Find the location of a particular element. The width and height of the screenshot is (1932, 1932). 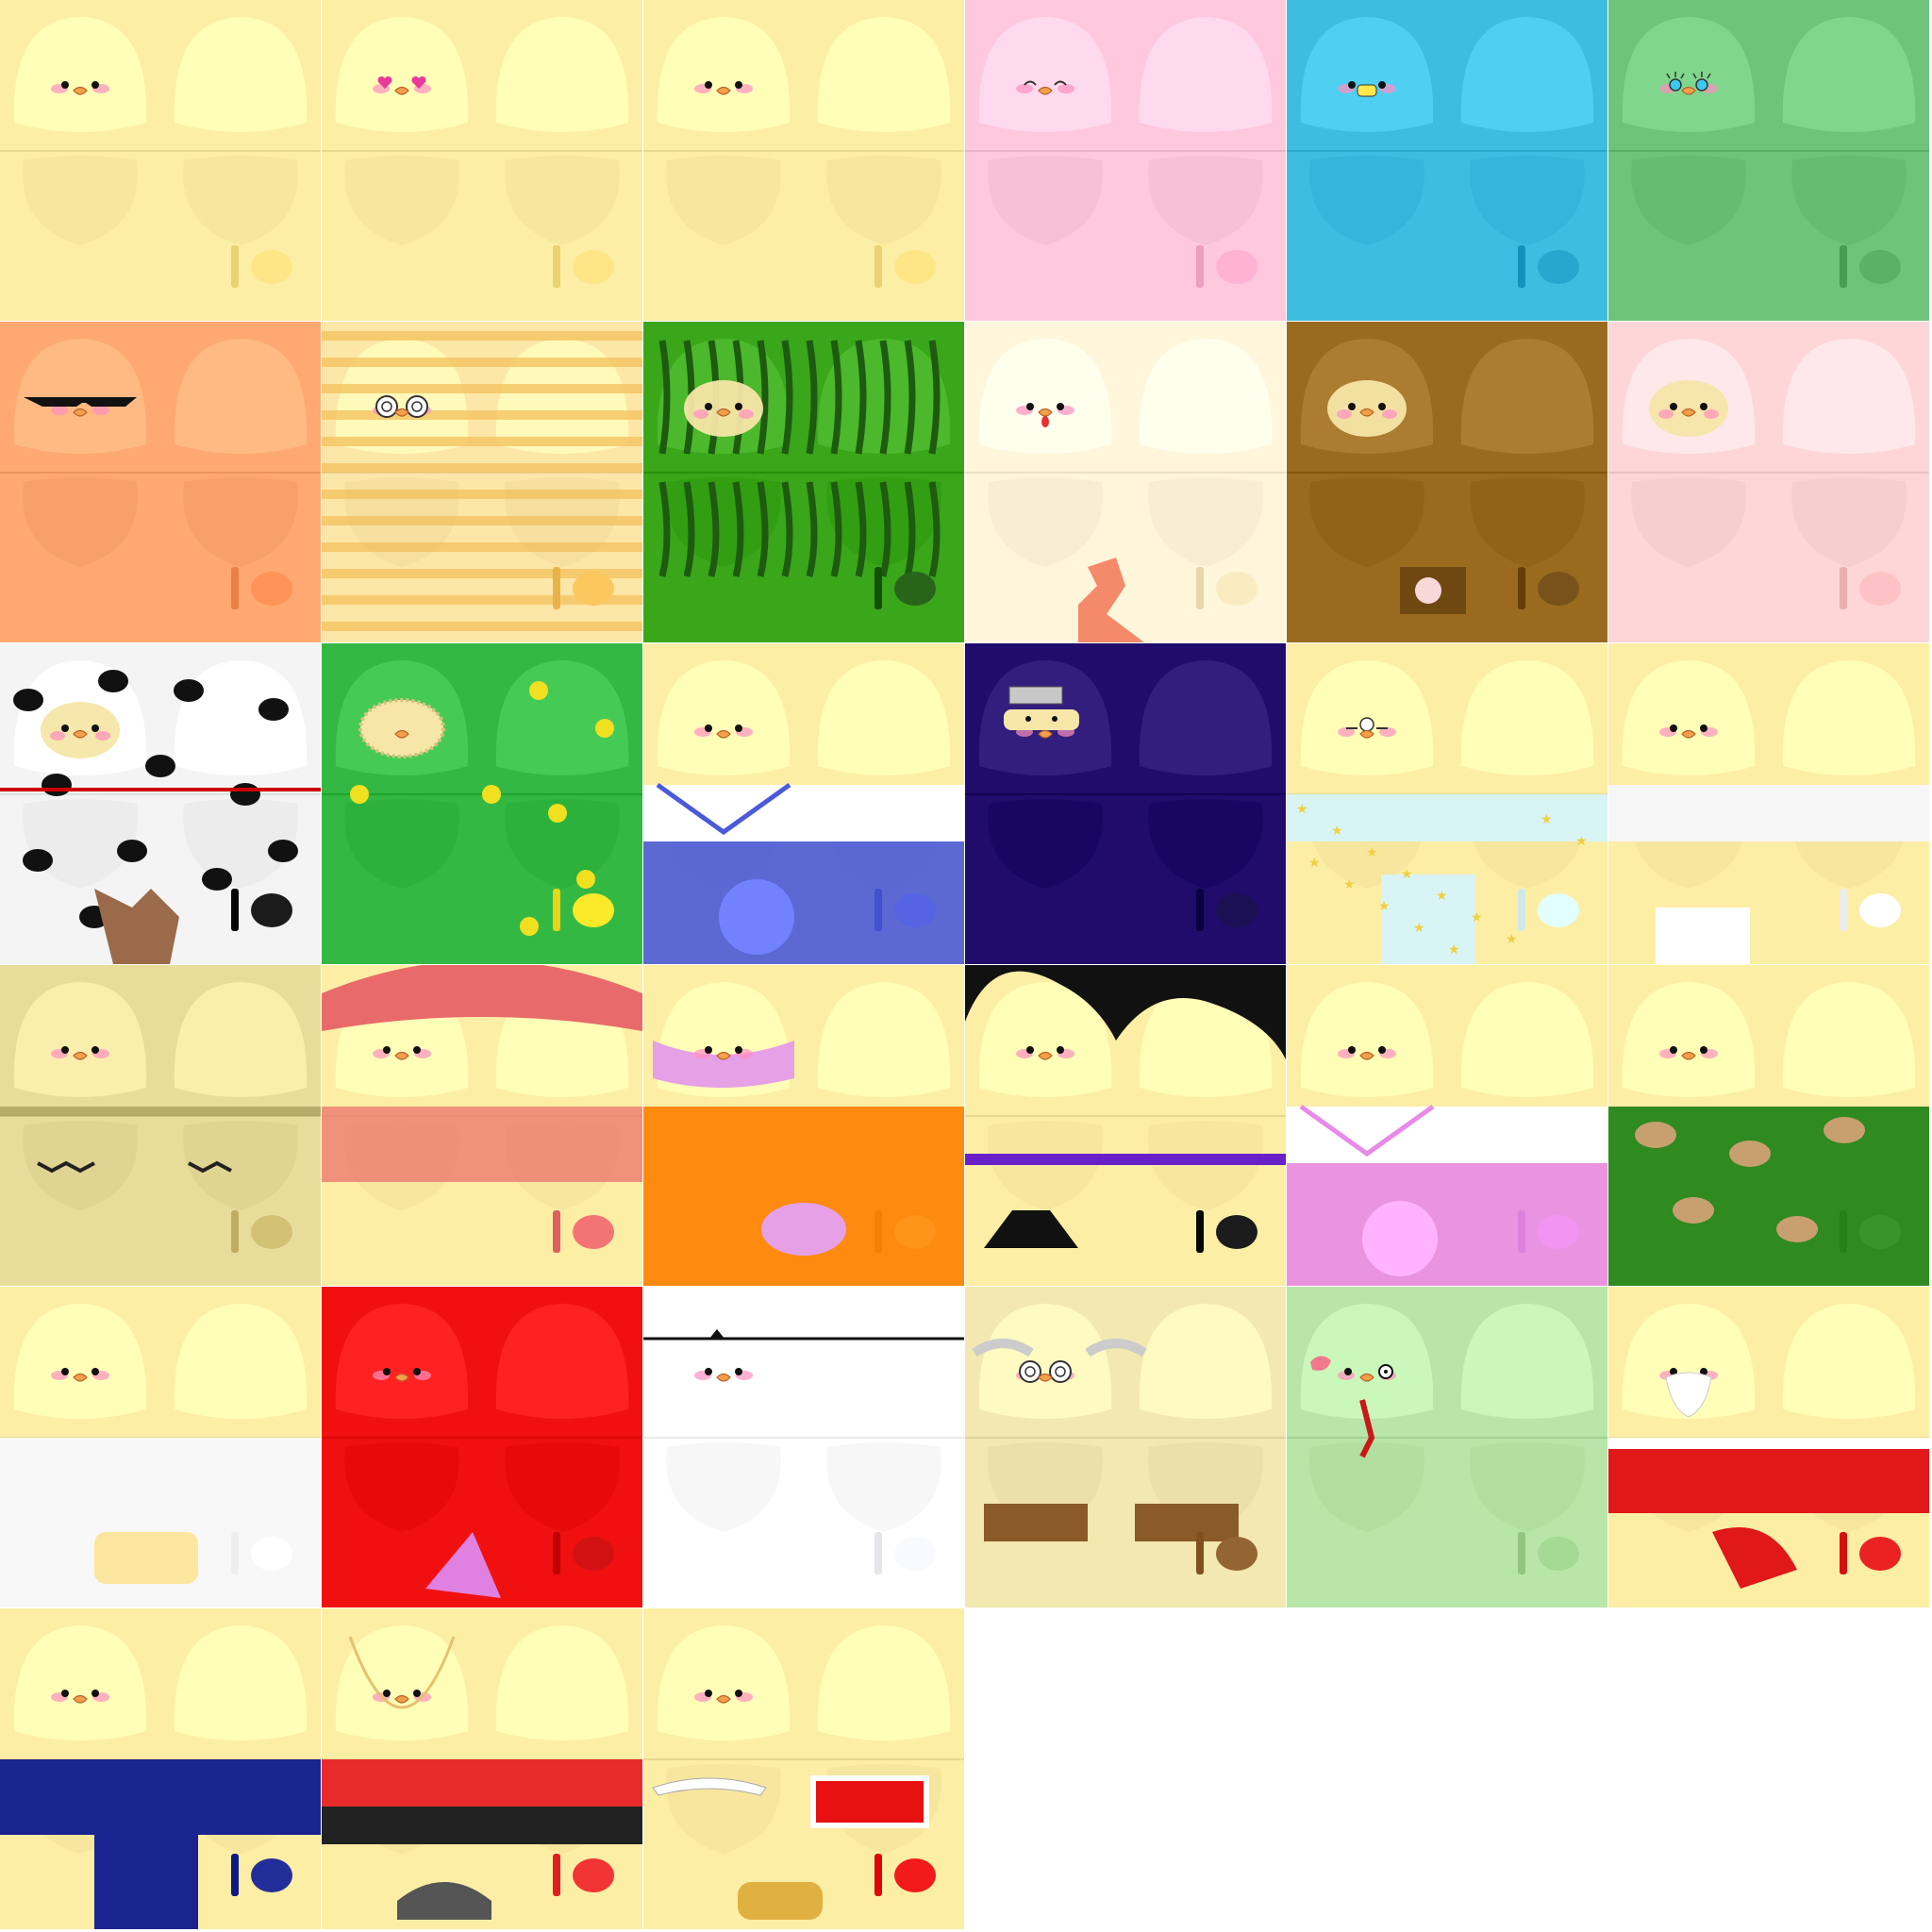

dot is located at coordinates (539, 691).